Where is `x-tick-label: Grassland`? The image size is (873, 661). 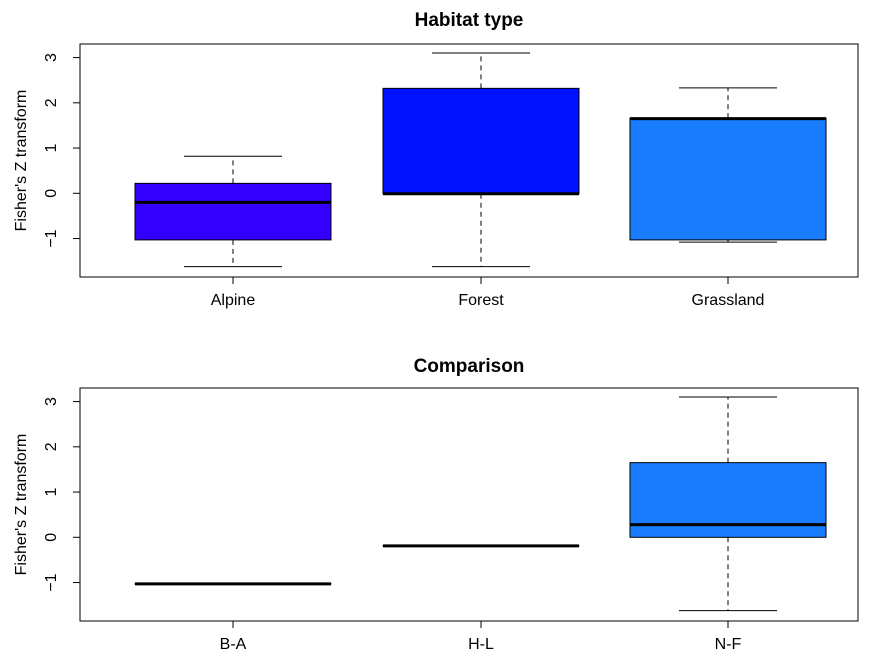
x-tick-label: Grassland is located at coordinates (728, 300).